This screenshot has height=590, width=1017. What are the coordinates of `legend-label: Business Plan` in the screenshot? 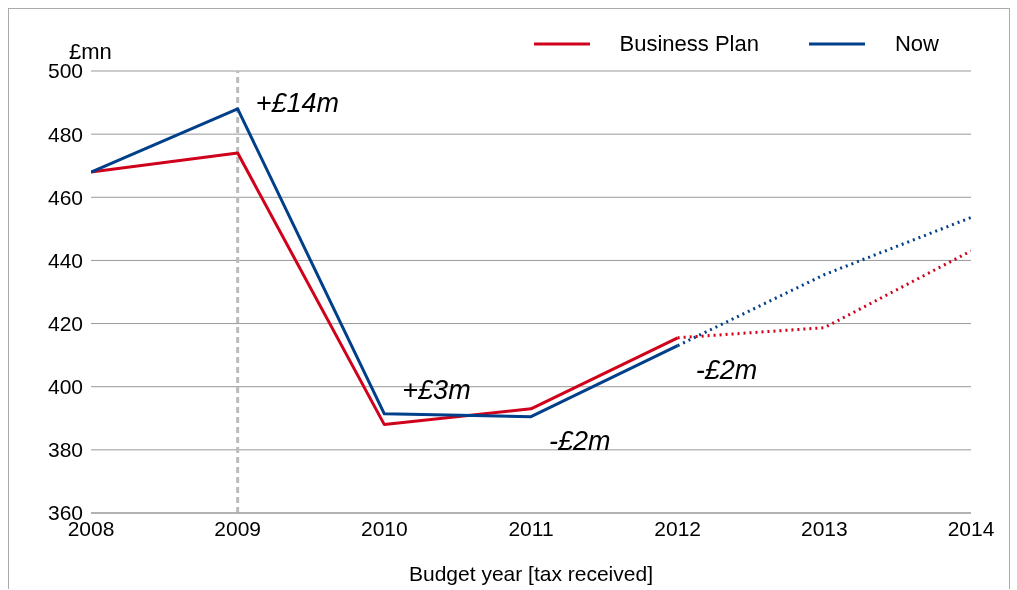 It's located at (689, 44).